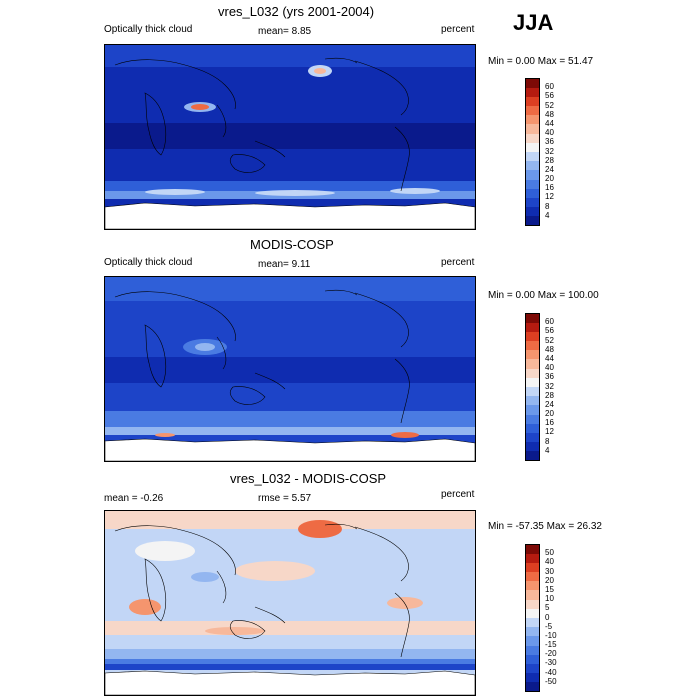 This screenshot has width=700, height=700. What do you see at coordinates (551, 672) in the screenshot?
I see `colorbar-tick-label: -40` at bounding box center [551, 672].